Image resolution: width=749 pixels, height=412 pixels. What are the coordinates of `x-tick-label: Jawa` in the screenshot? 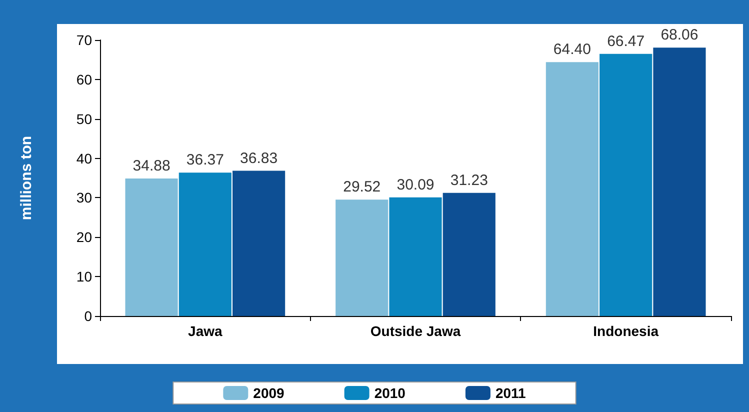 It's located at (205, 331).